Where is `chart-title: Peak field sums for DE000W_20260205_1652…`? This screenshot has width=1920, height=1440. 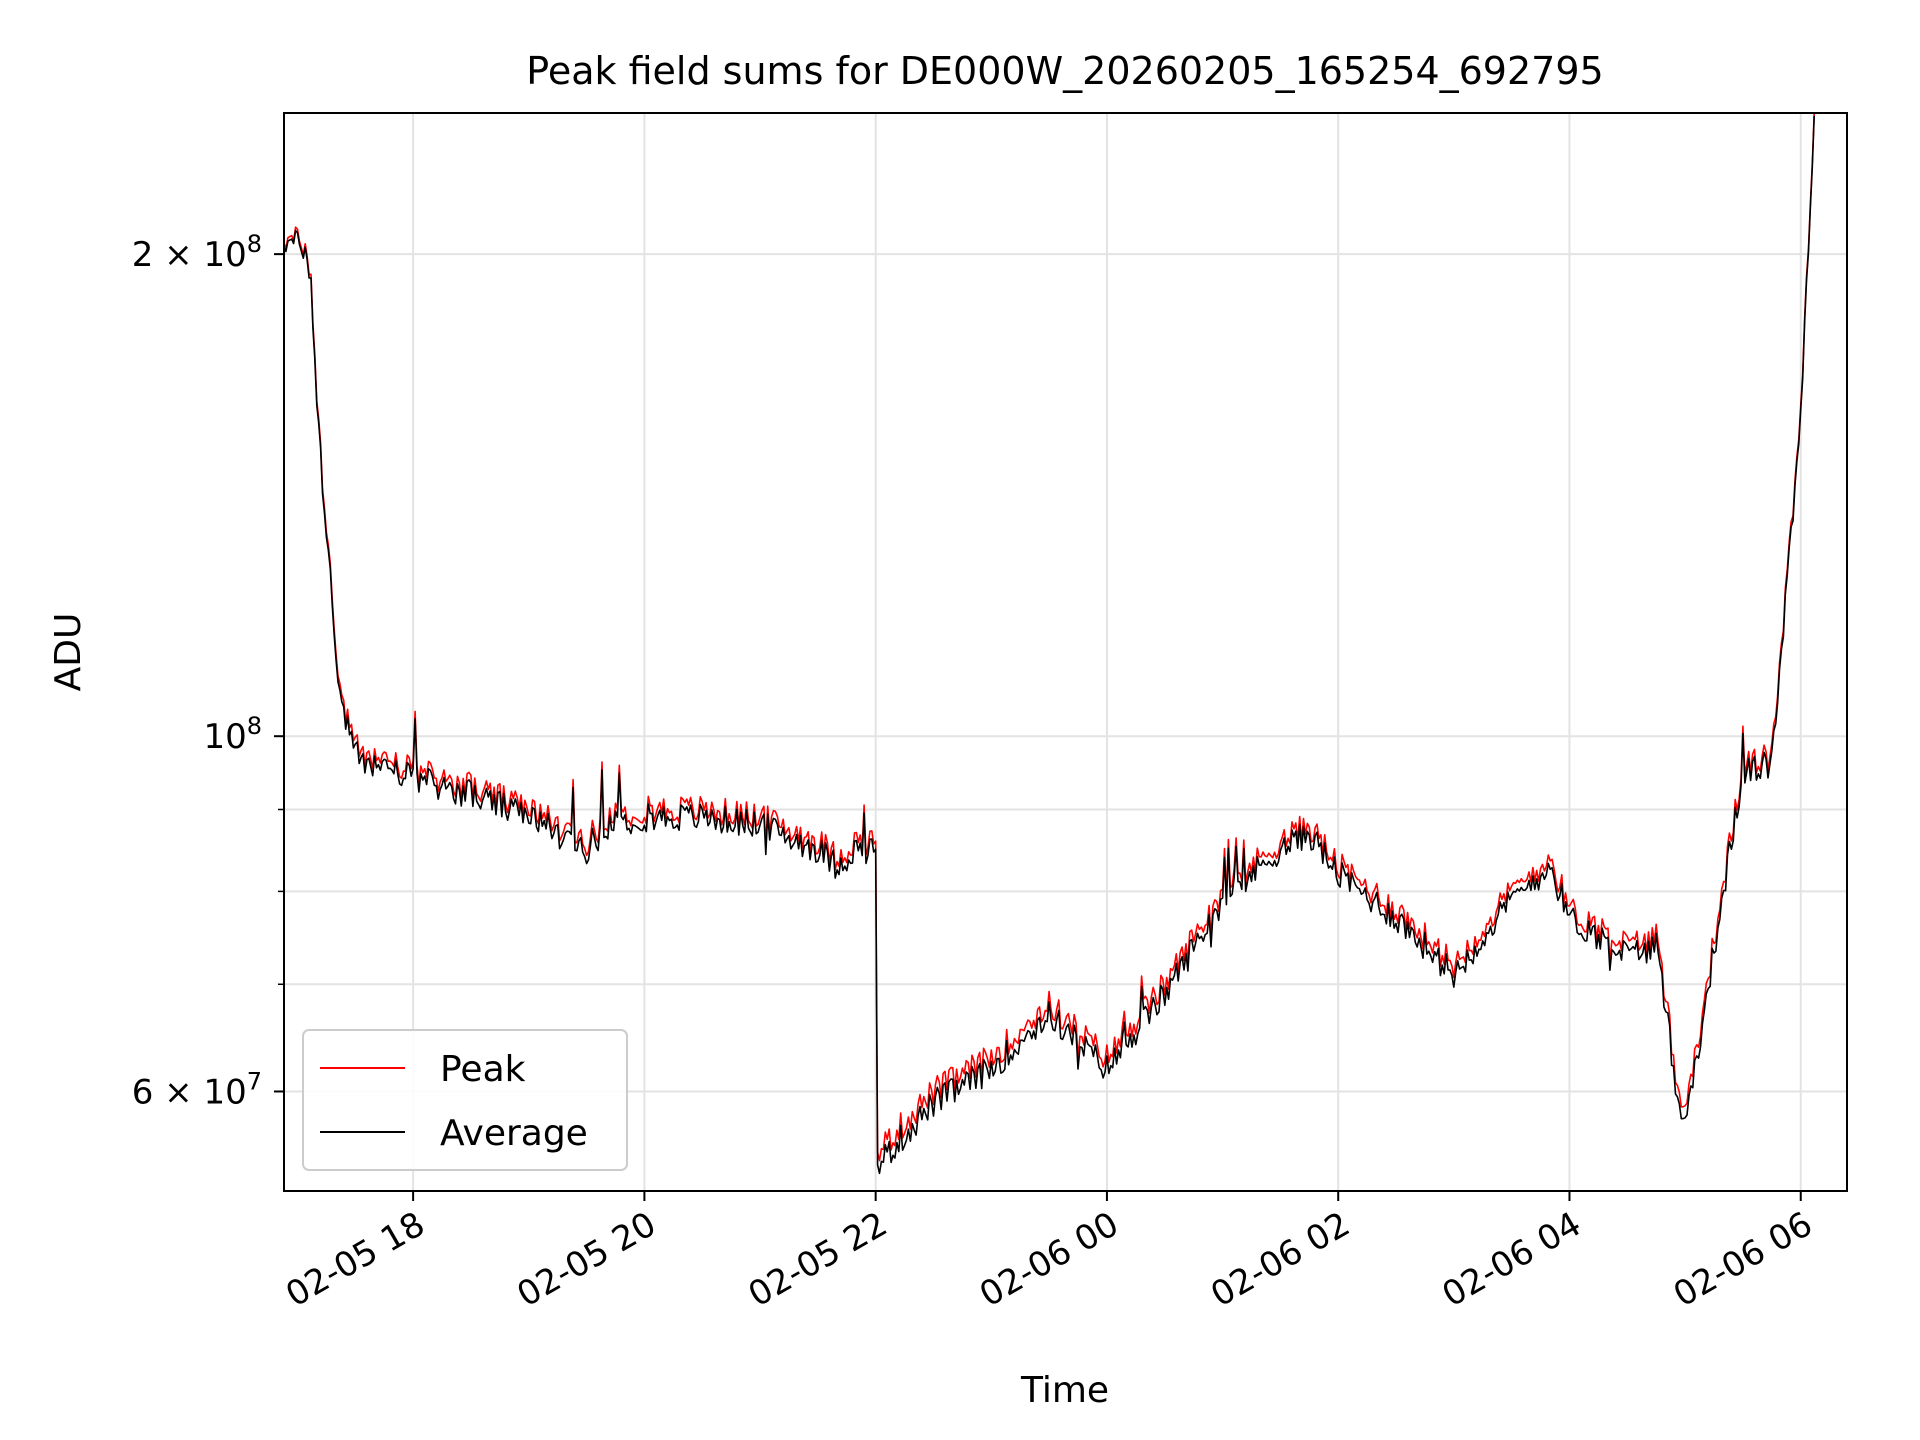
chart-title: Peak field sums for DE000W_20260205_1652… is located at coordinates (1064, 71).